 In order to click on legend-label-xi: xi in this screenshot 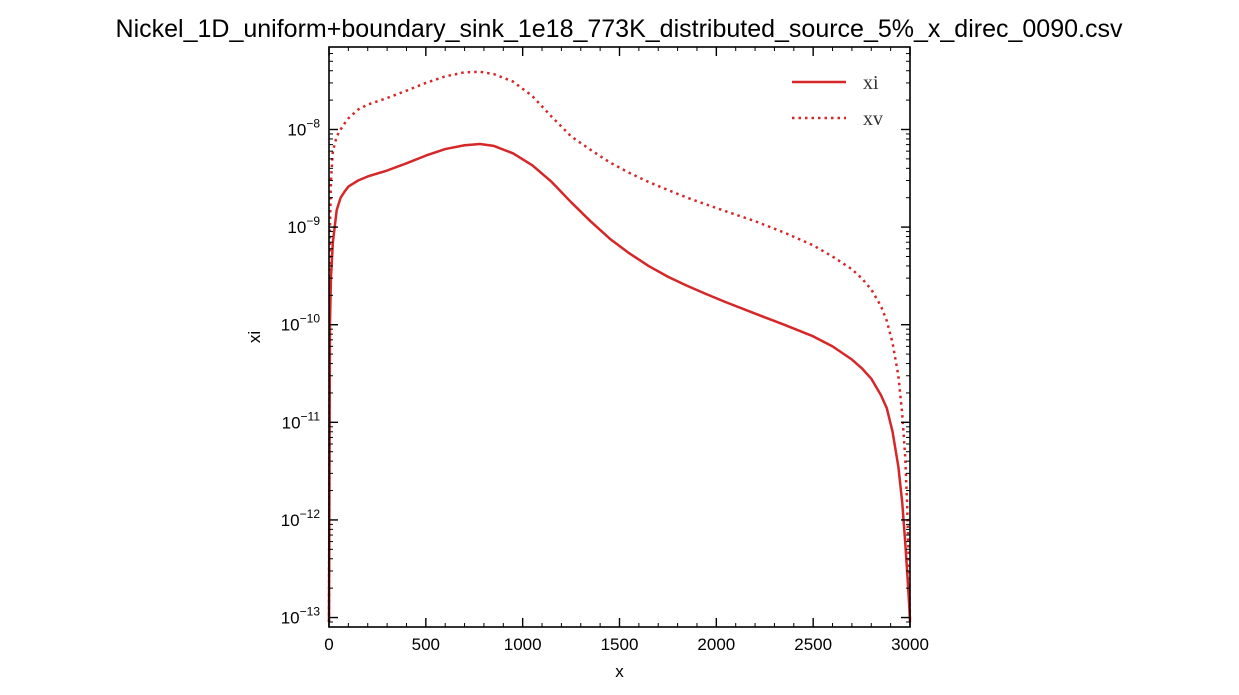, I will do `click(871, 83)`.